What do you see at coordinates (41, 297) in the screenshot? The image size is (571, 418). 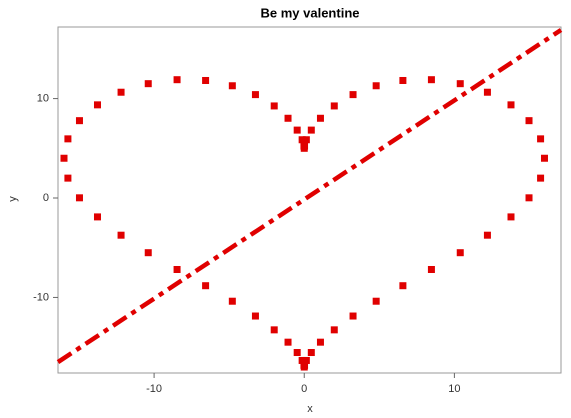 I see `y-tick-label: -10` at bounding box center [41, 297].